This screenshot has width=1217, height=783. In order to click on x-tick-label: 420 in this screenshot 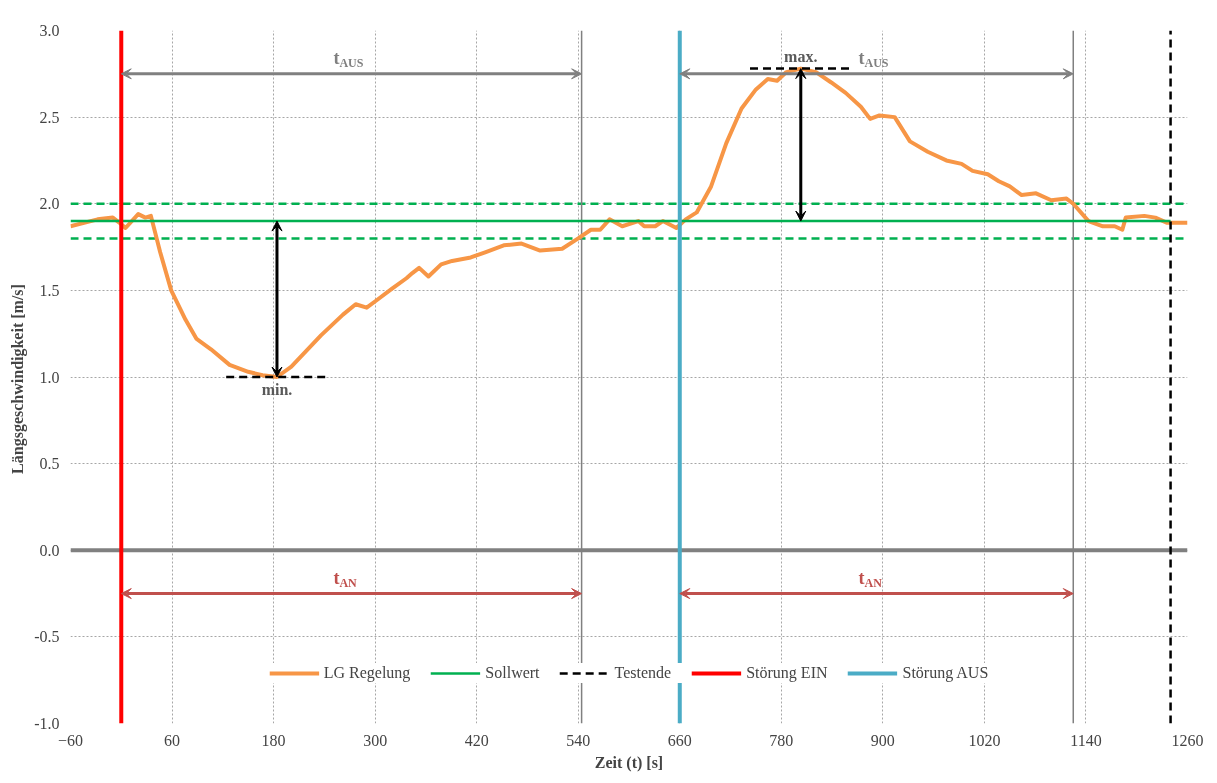, I will do `click(476, 740)`.